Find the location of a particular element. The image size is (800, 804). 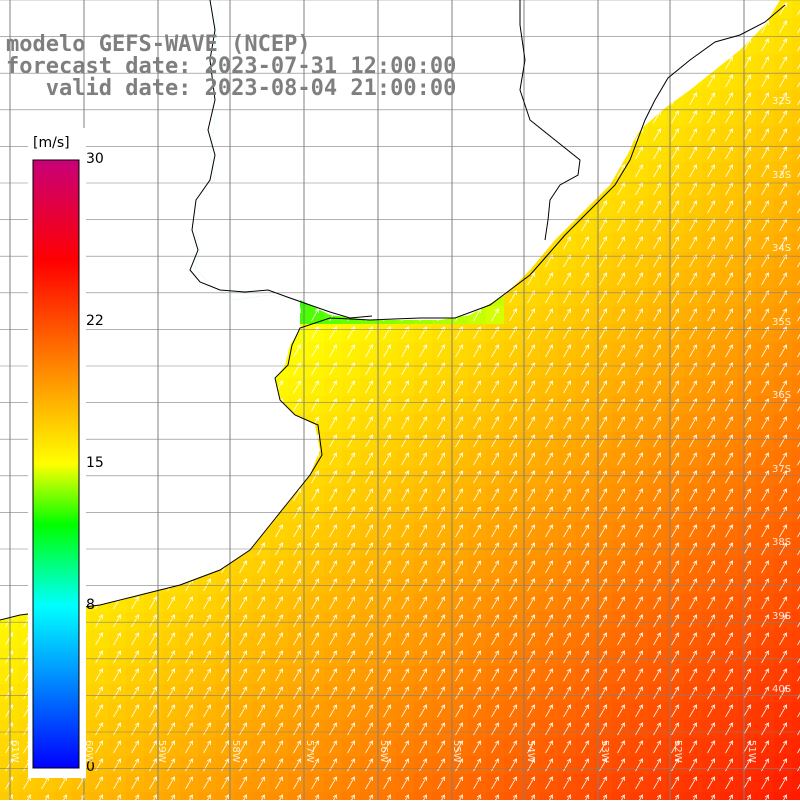

latitude-label: 38S is located at coordinates (781, 542).